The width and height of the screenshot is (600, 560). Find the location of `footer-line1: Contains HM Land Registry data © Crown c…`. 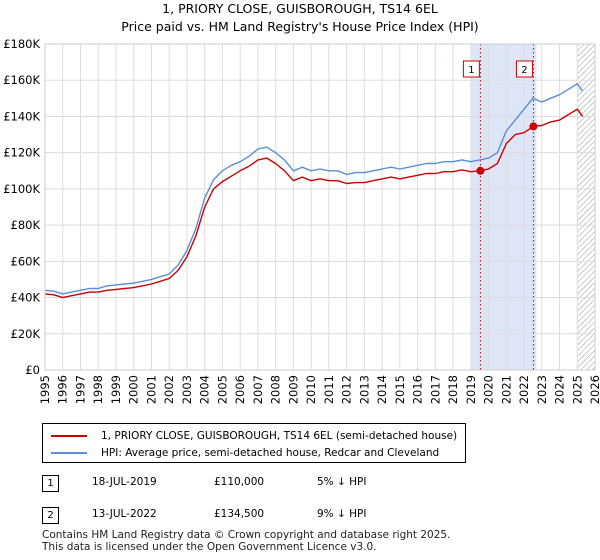

footer-line1: Contains HM Land Registry data © Crown c… is located at coordinates (246, 535).